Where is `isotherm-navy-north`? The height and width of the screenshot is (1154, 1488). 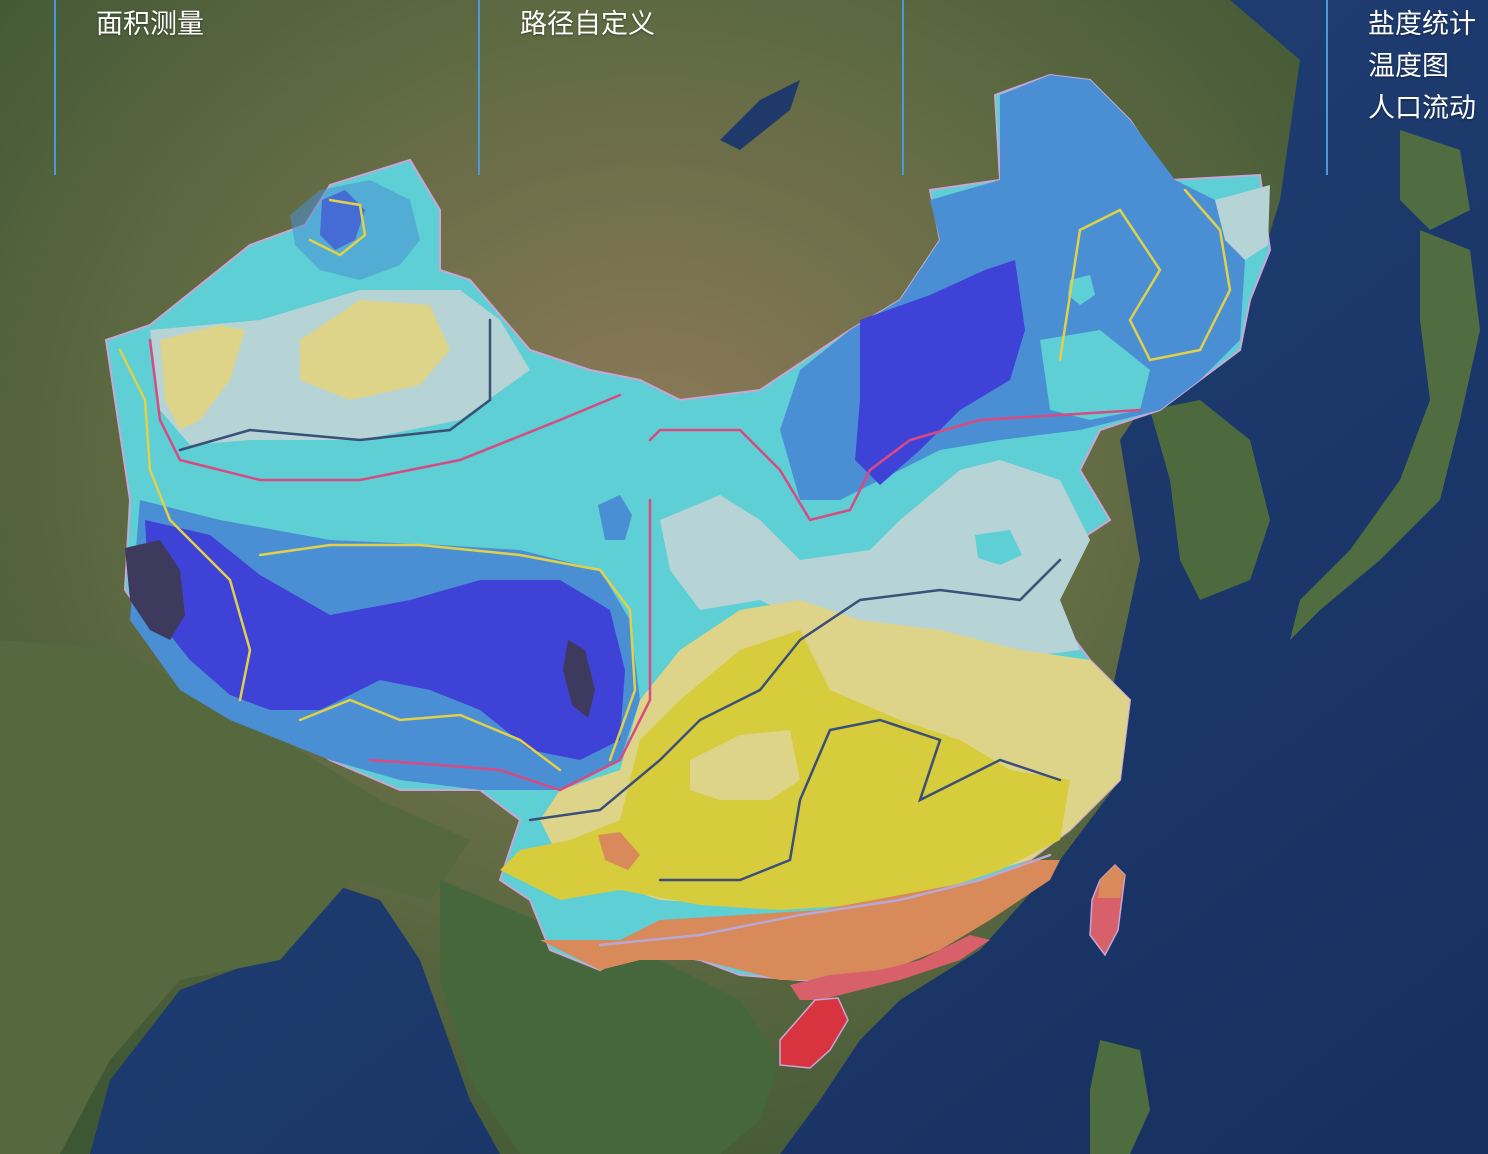 isotherm-navy-north is located at coordinates (335, 385).